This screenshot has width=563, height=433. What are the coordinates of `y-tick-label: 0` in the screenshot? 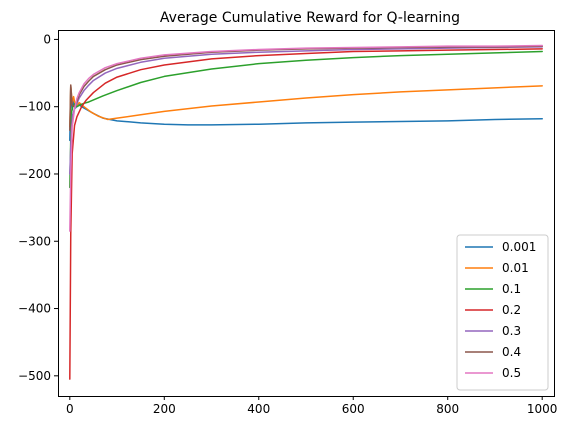 It's located at (47, 39).